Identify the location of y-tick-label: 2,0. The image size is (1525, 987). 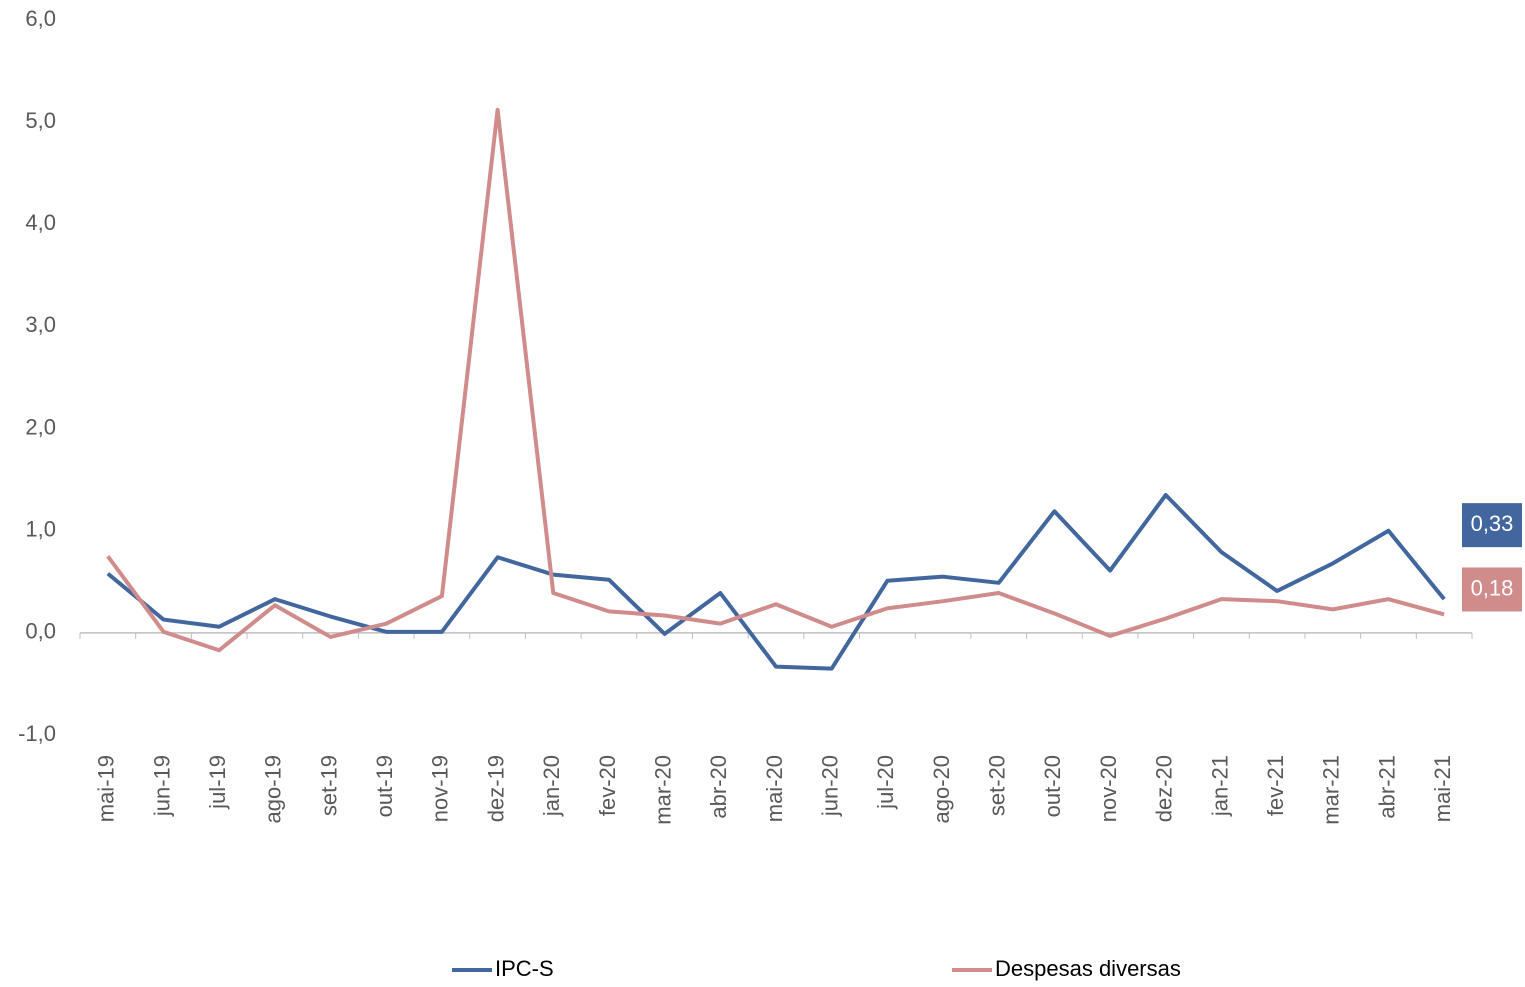
(40, 426).